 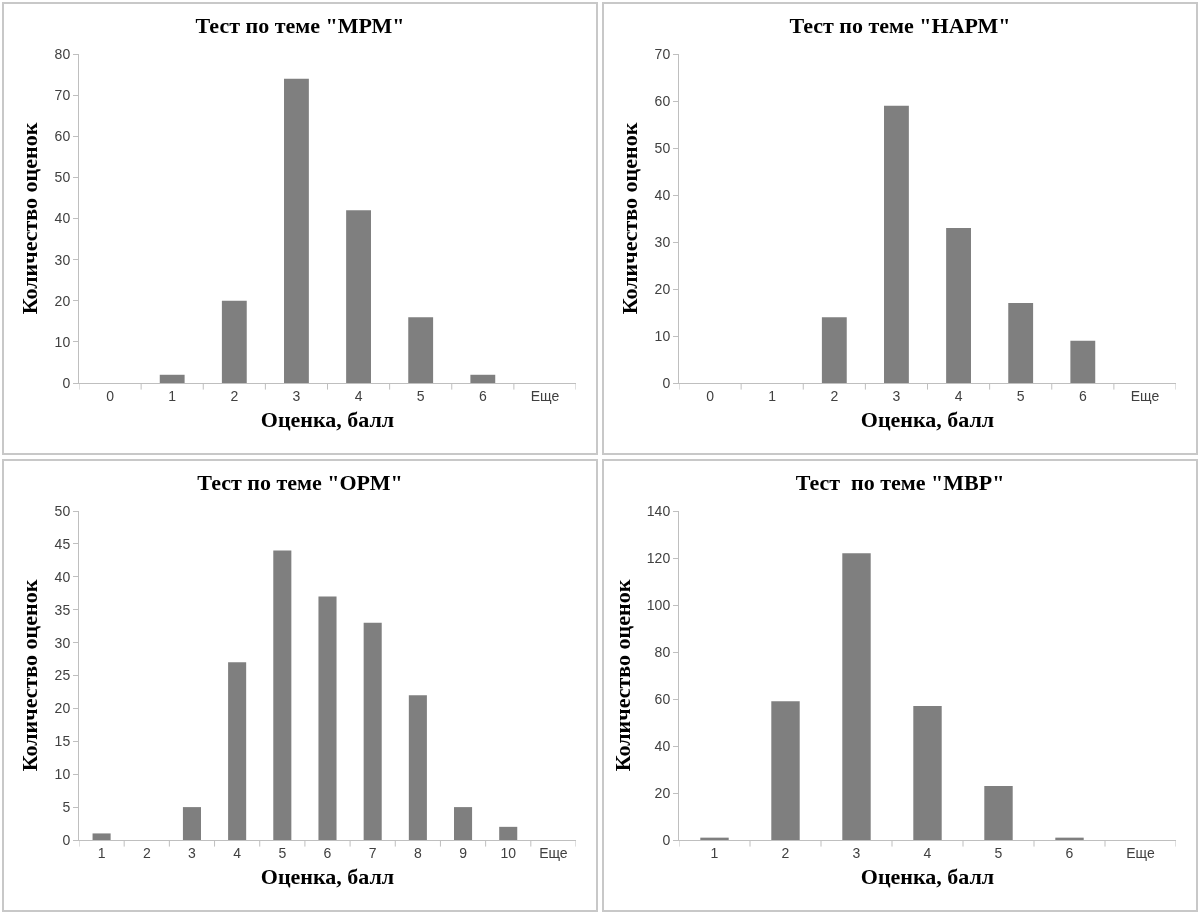 What do you see at coordinates (463, 852) in the screenshot?
I see `x-tick-label: 9` at bounding box center [463, 852].